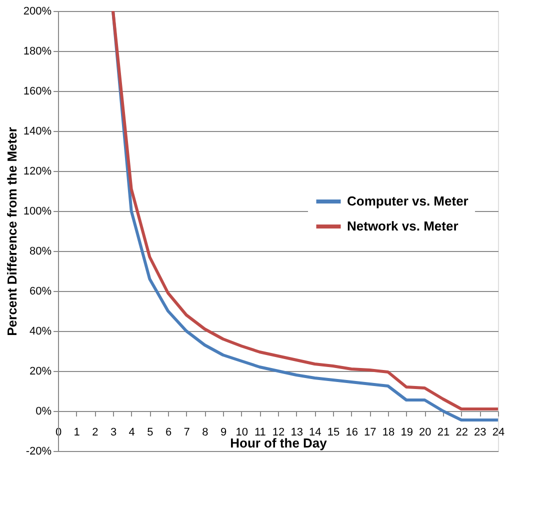 This screenshot has height=525, width=543. Describe the element at coordinates (40, 332) in the screenshot. I see `y-tick-label: 40%` at that location.